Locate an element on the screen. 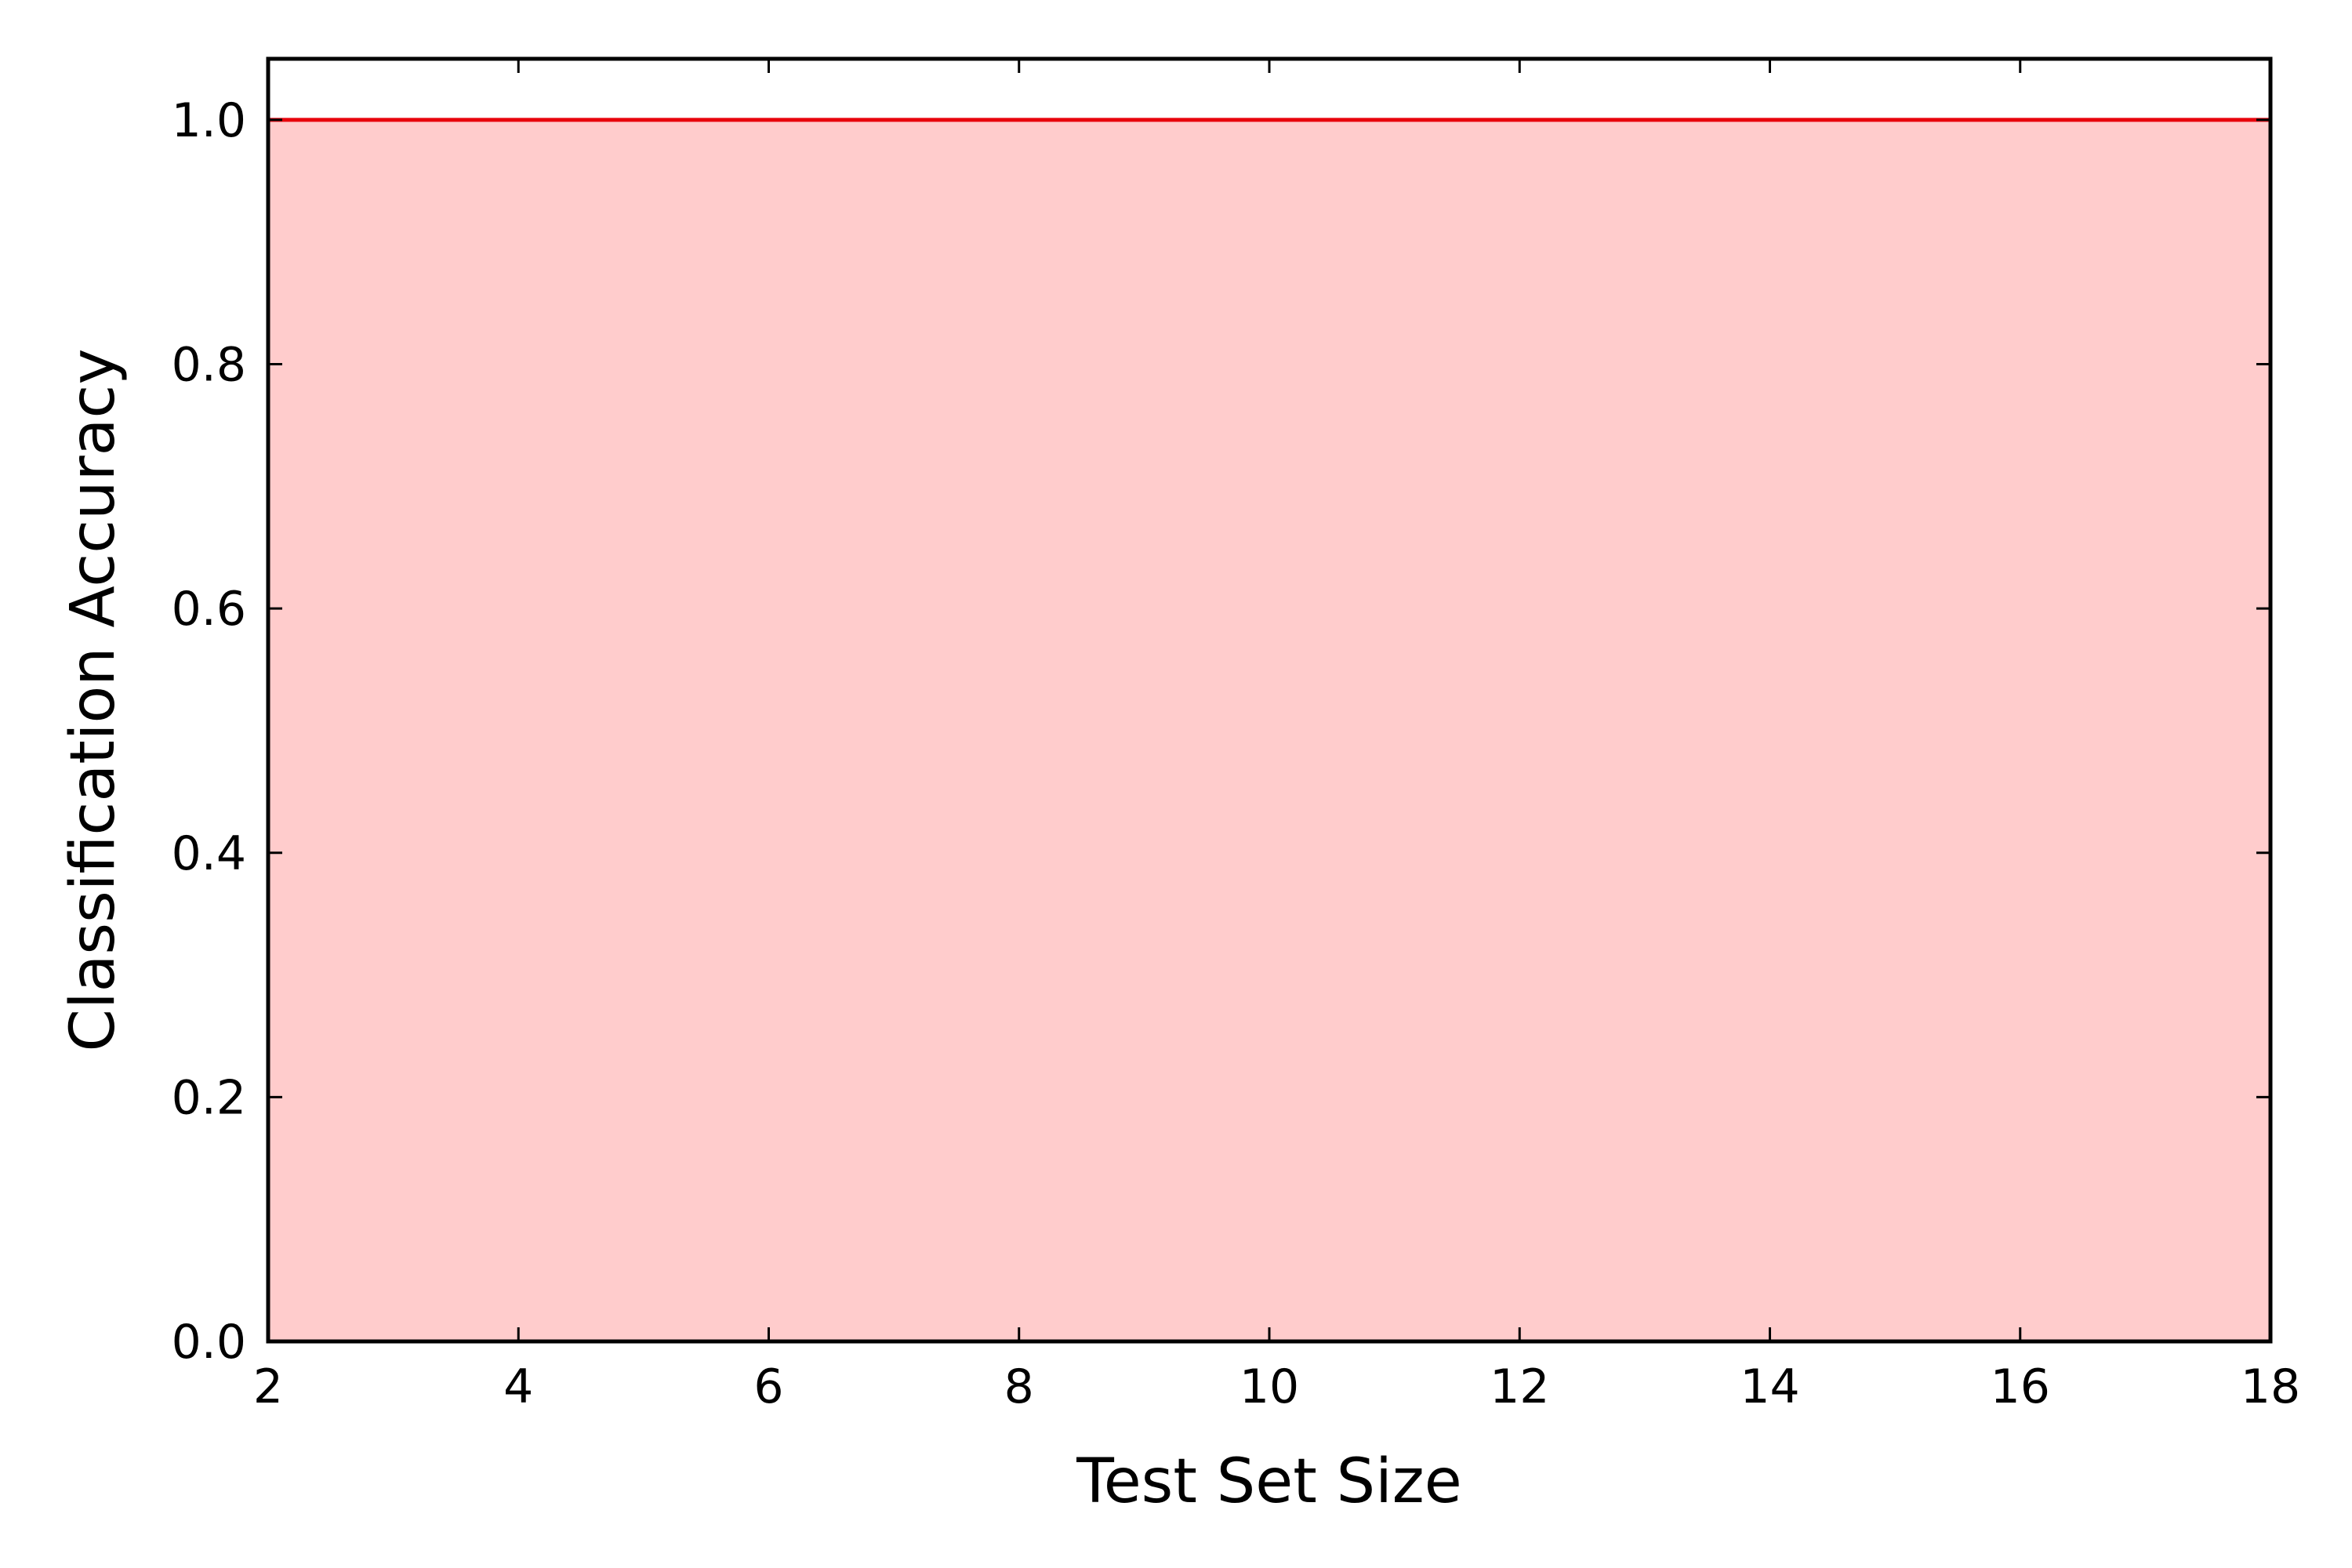 This screenshot has height=1568, width=2352. y-tick-label: 0.2 is located at coordinates (209, 1097).